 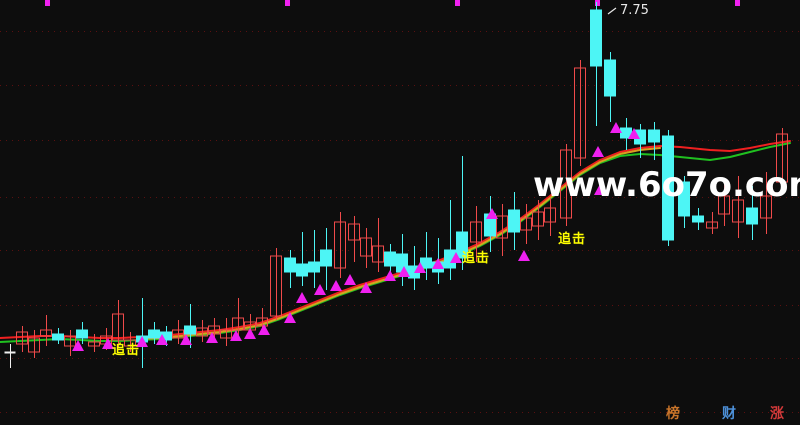 What do you see at coordinates (392, 3) in the screenshot?
I see `top-tick-marks` at bounding box center [392, 3].